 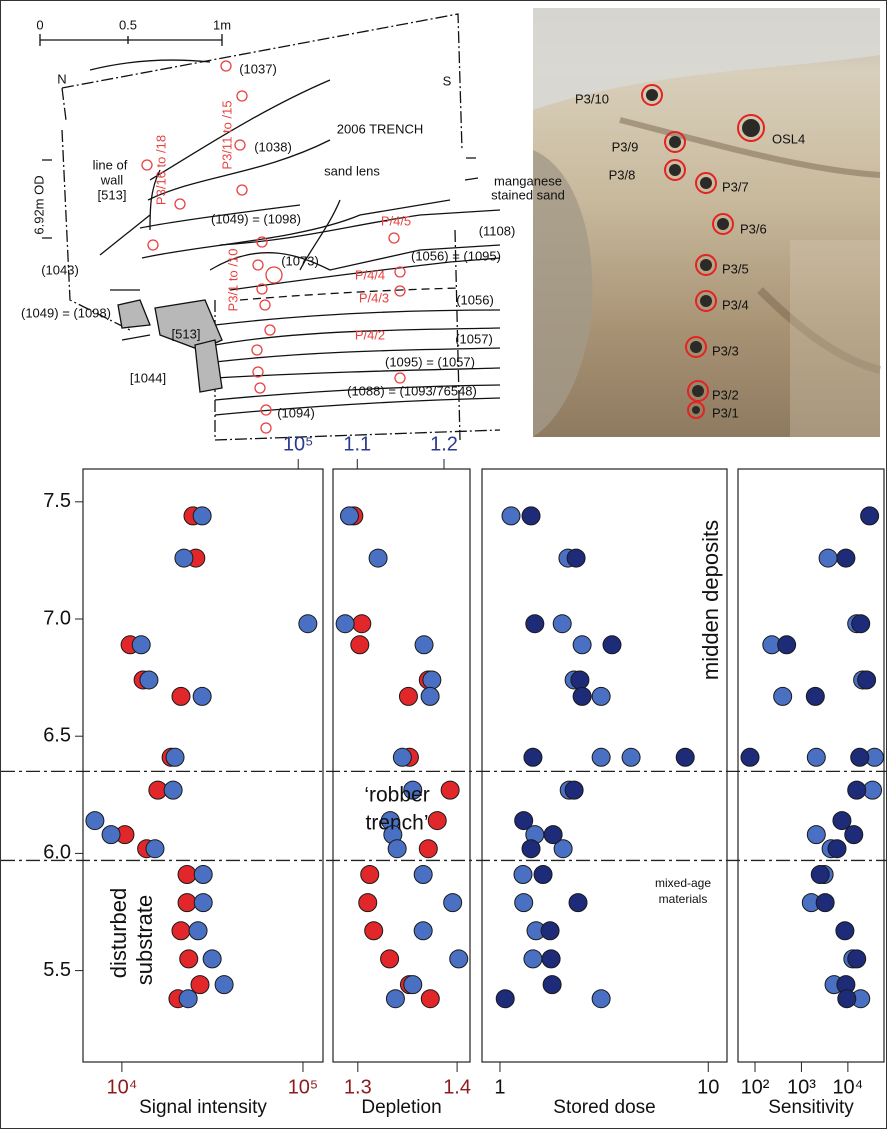 What do you see at coordinates (66, 312) in the screenshot?
I see `section-label: (1049) = (1098)` at bounding box center [66, 312].